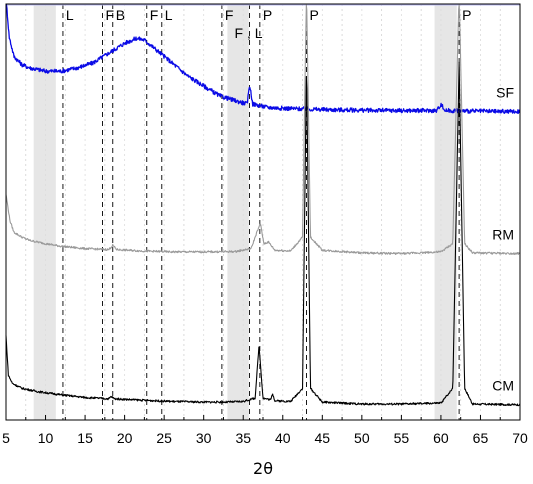 This screenshot has height=484, width=533. I want to click on x-tick-label: 20, so click(125, 438).